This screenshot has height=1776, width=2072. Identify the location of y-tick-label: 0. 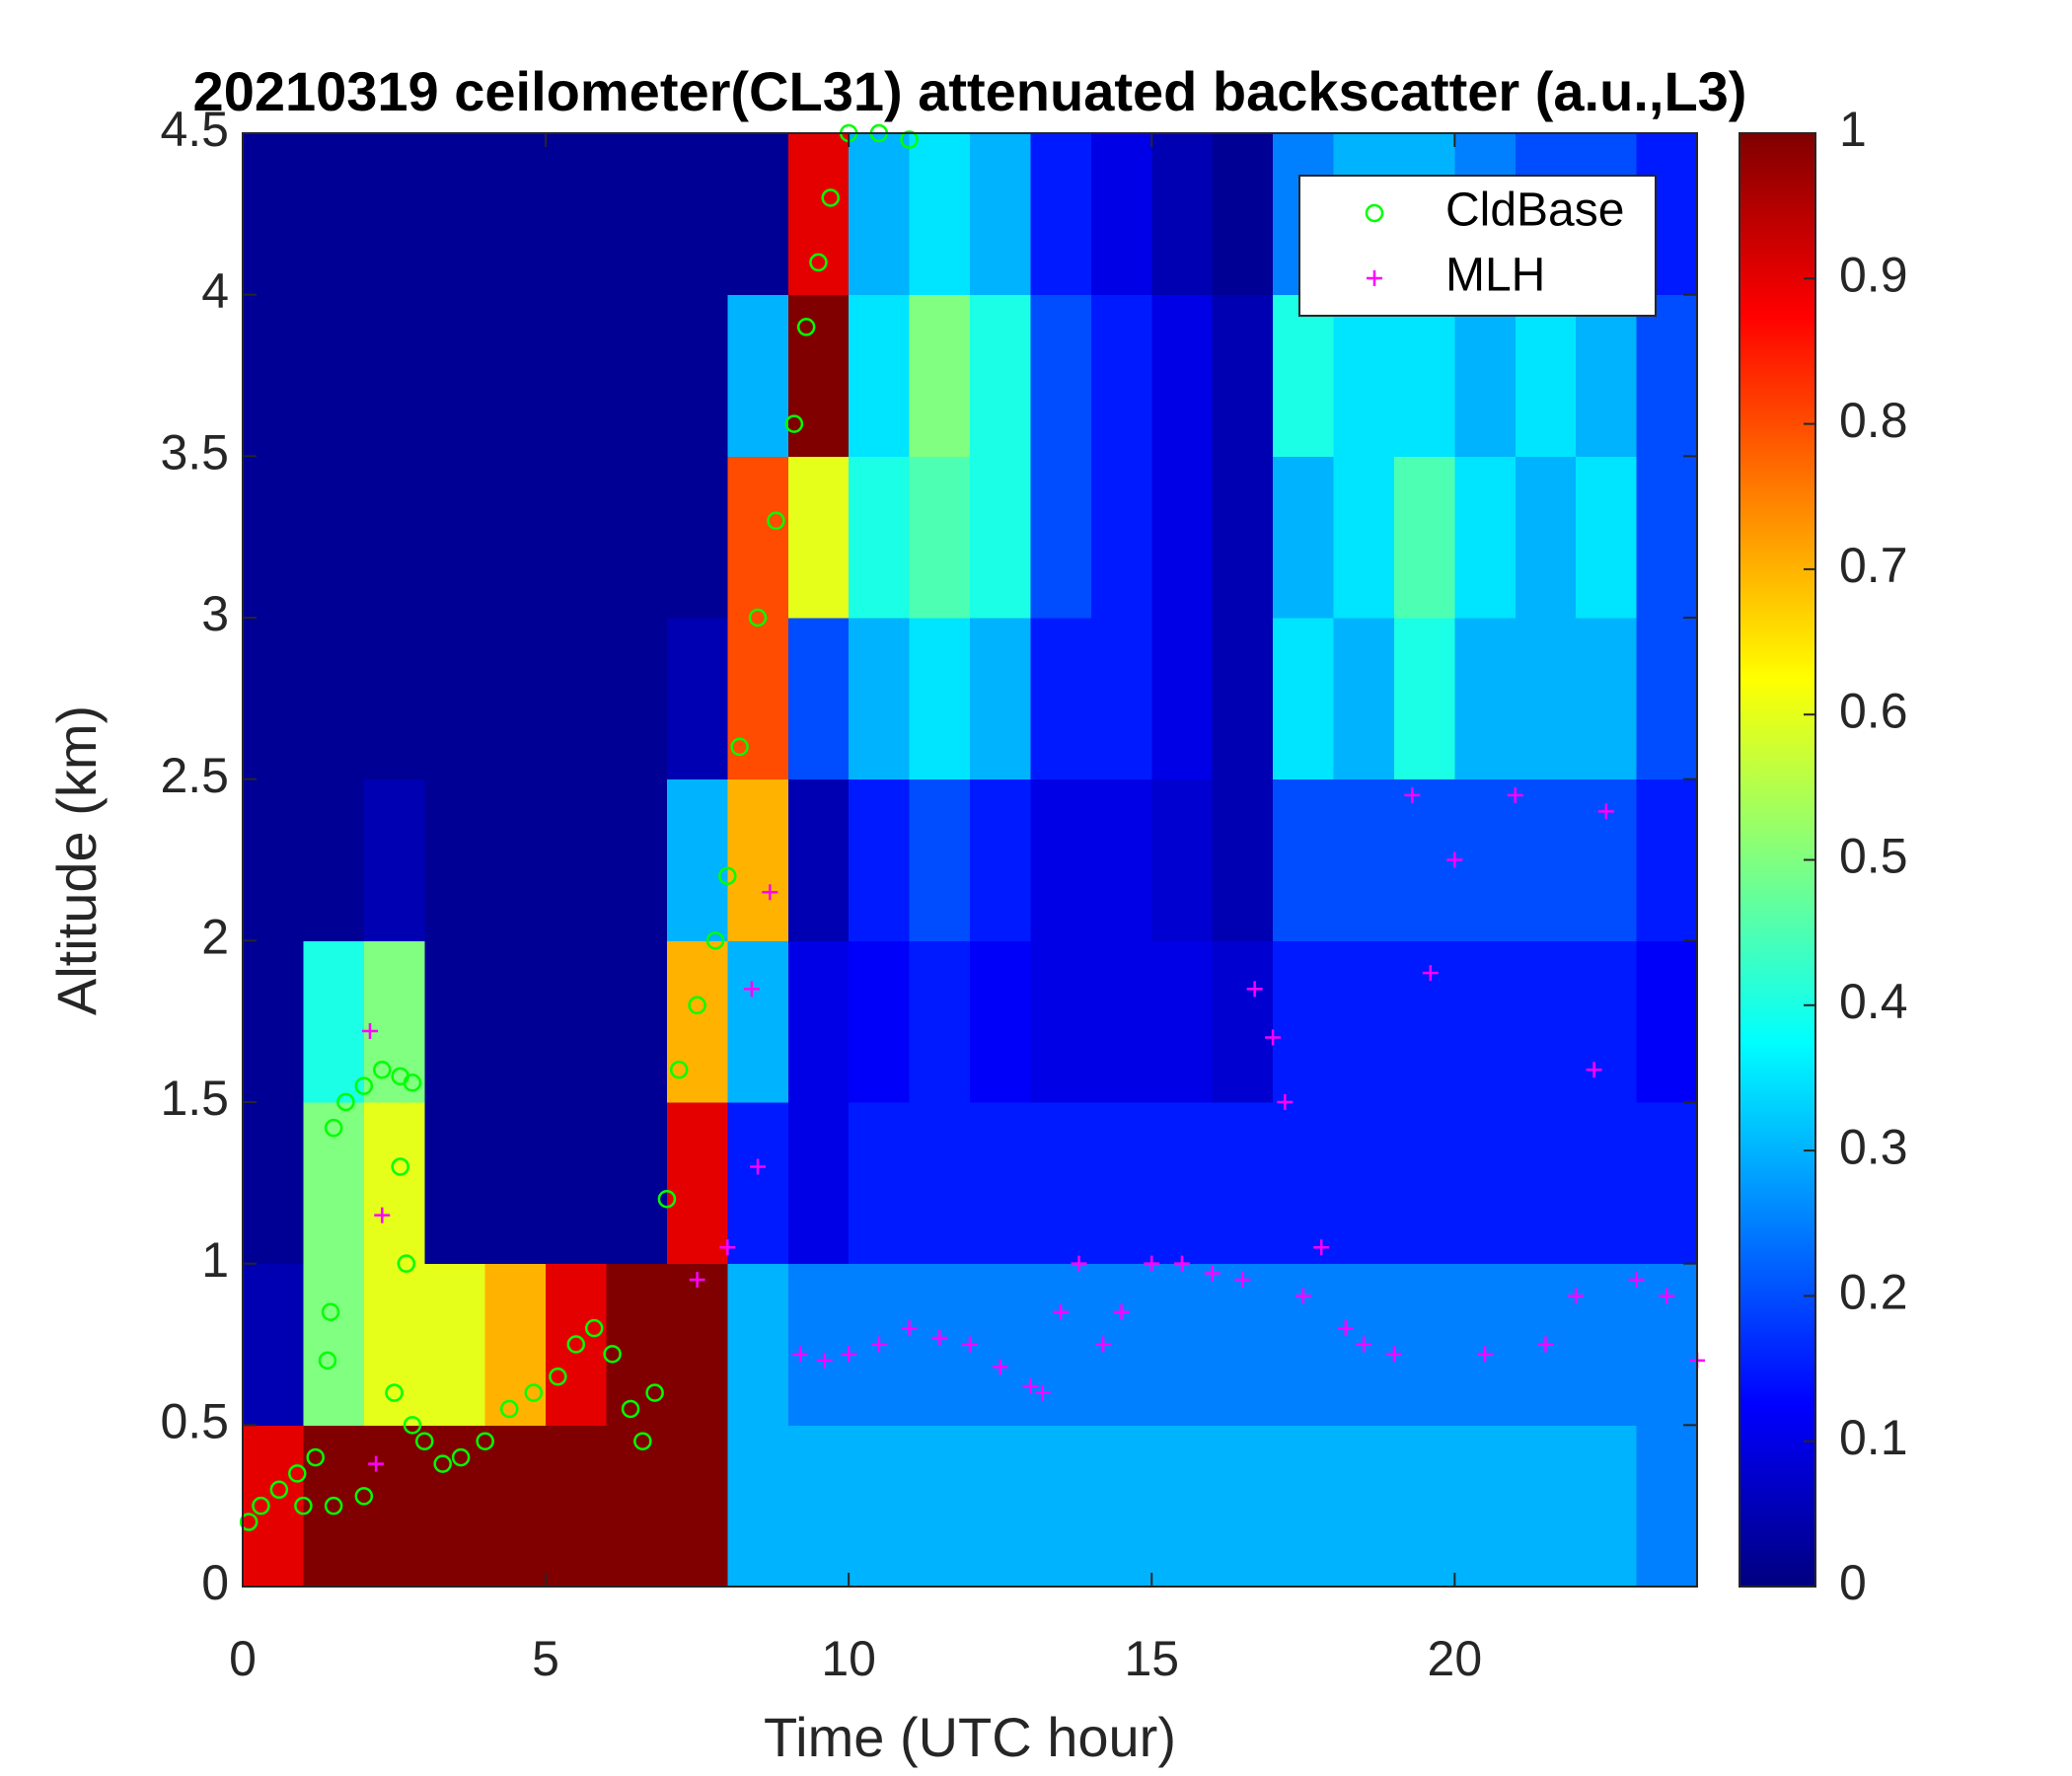
(215, 1583).